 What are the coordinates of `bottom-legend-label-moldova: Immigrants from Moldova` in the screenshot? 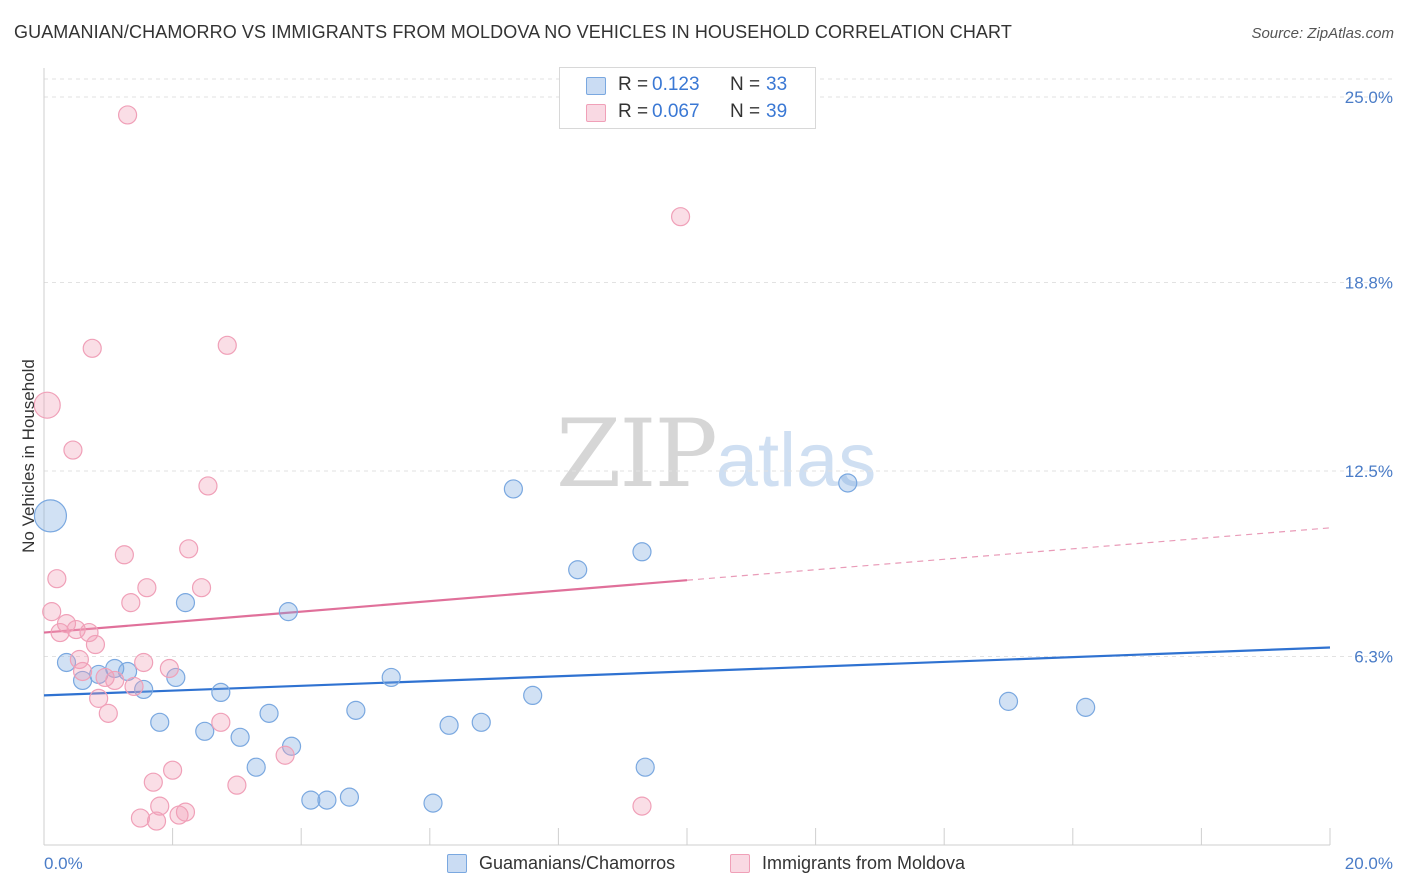 It's located at (864, 863).